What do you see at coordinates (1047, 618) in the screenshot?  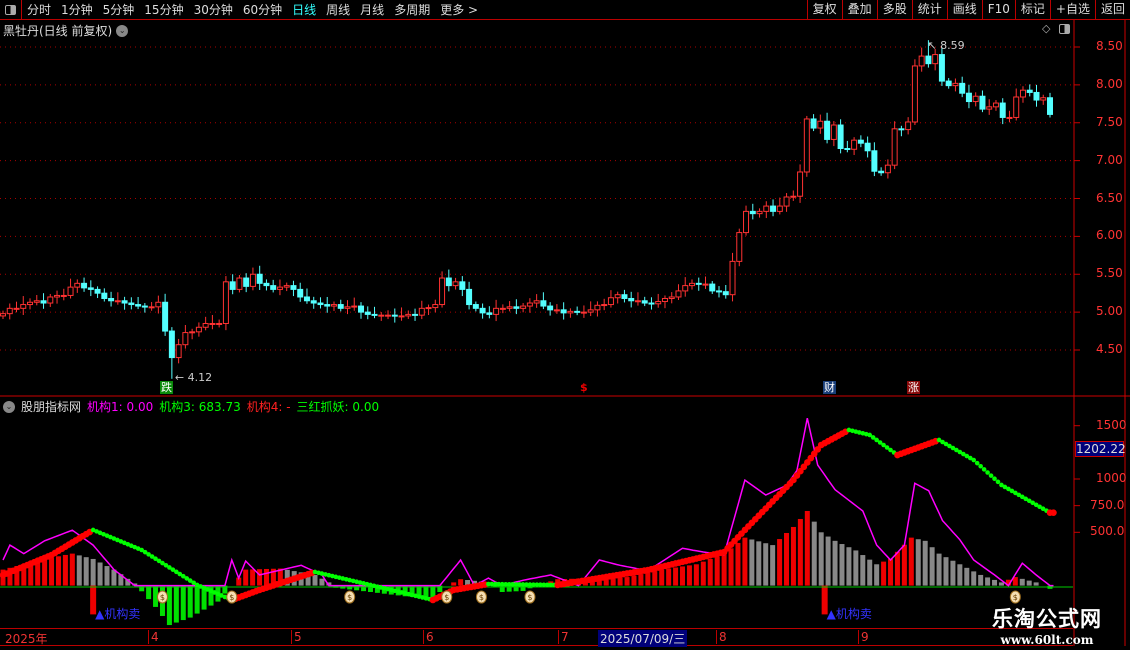 I see `watermark-title: 乐淘公式网` at bounding box center [1047, 618].